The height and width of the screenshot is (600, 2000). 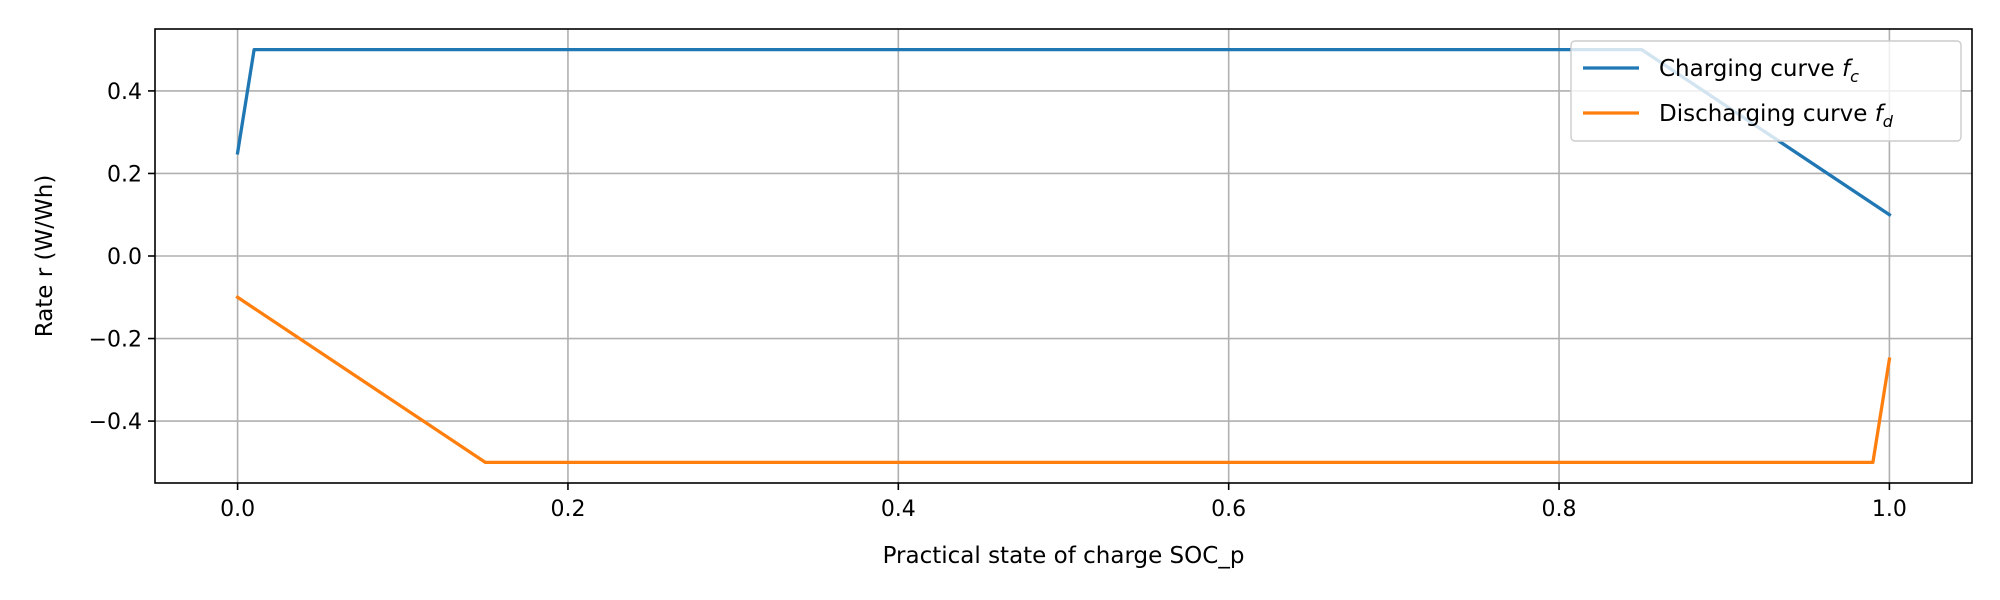 What do you see at coordinates (237, 509) in the screenshot?
I see `x-tick-label: 0.0` at bounding box center [237, 509].